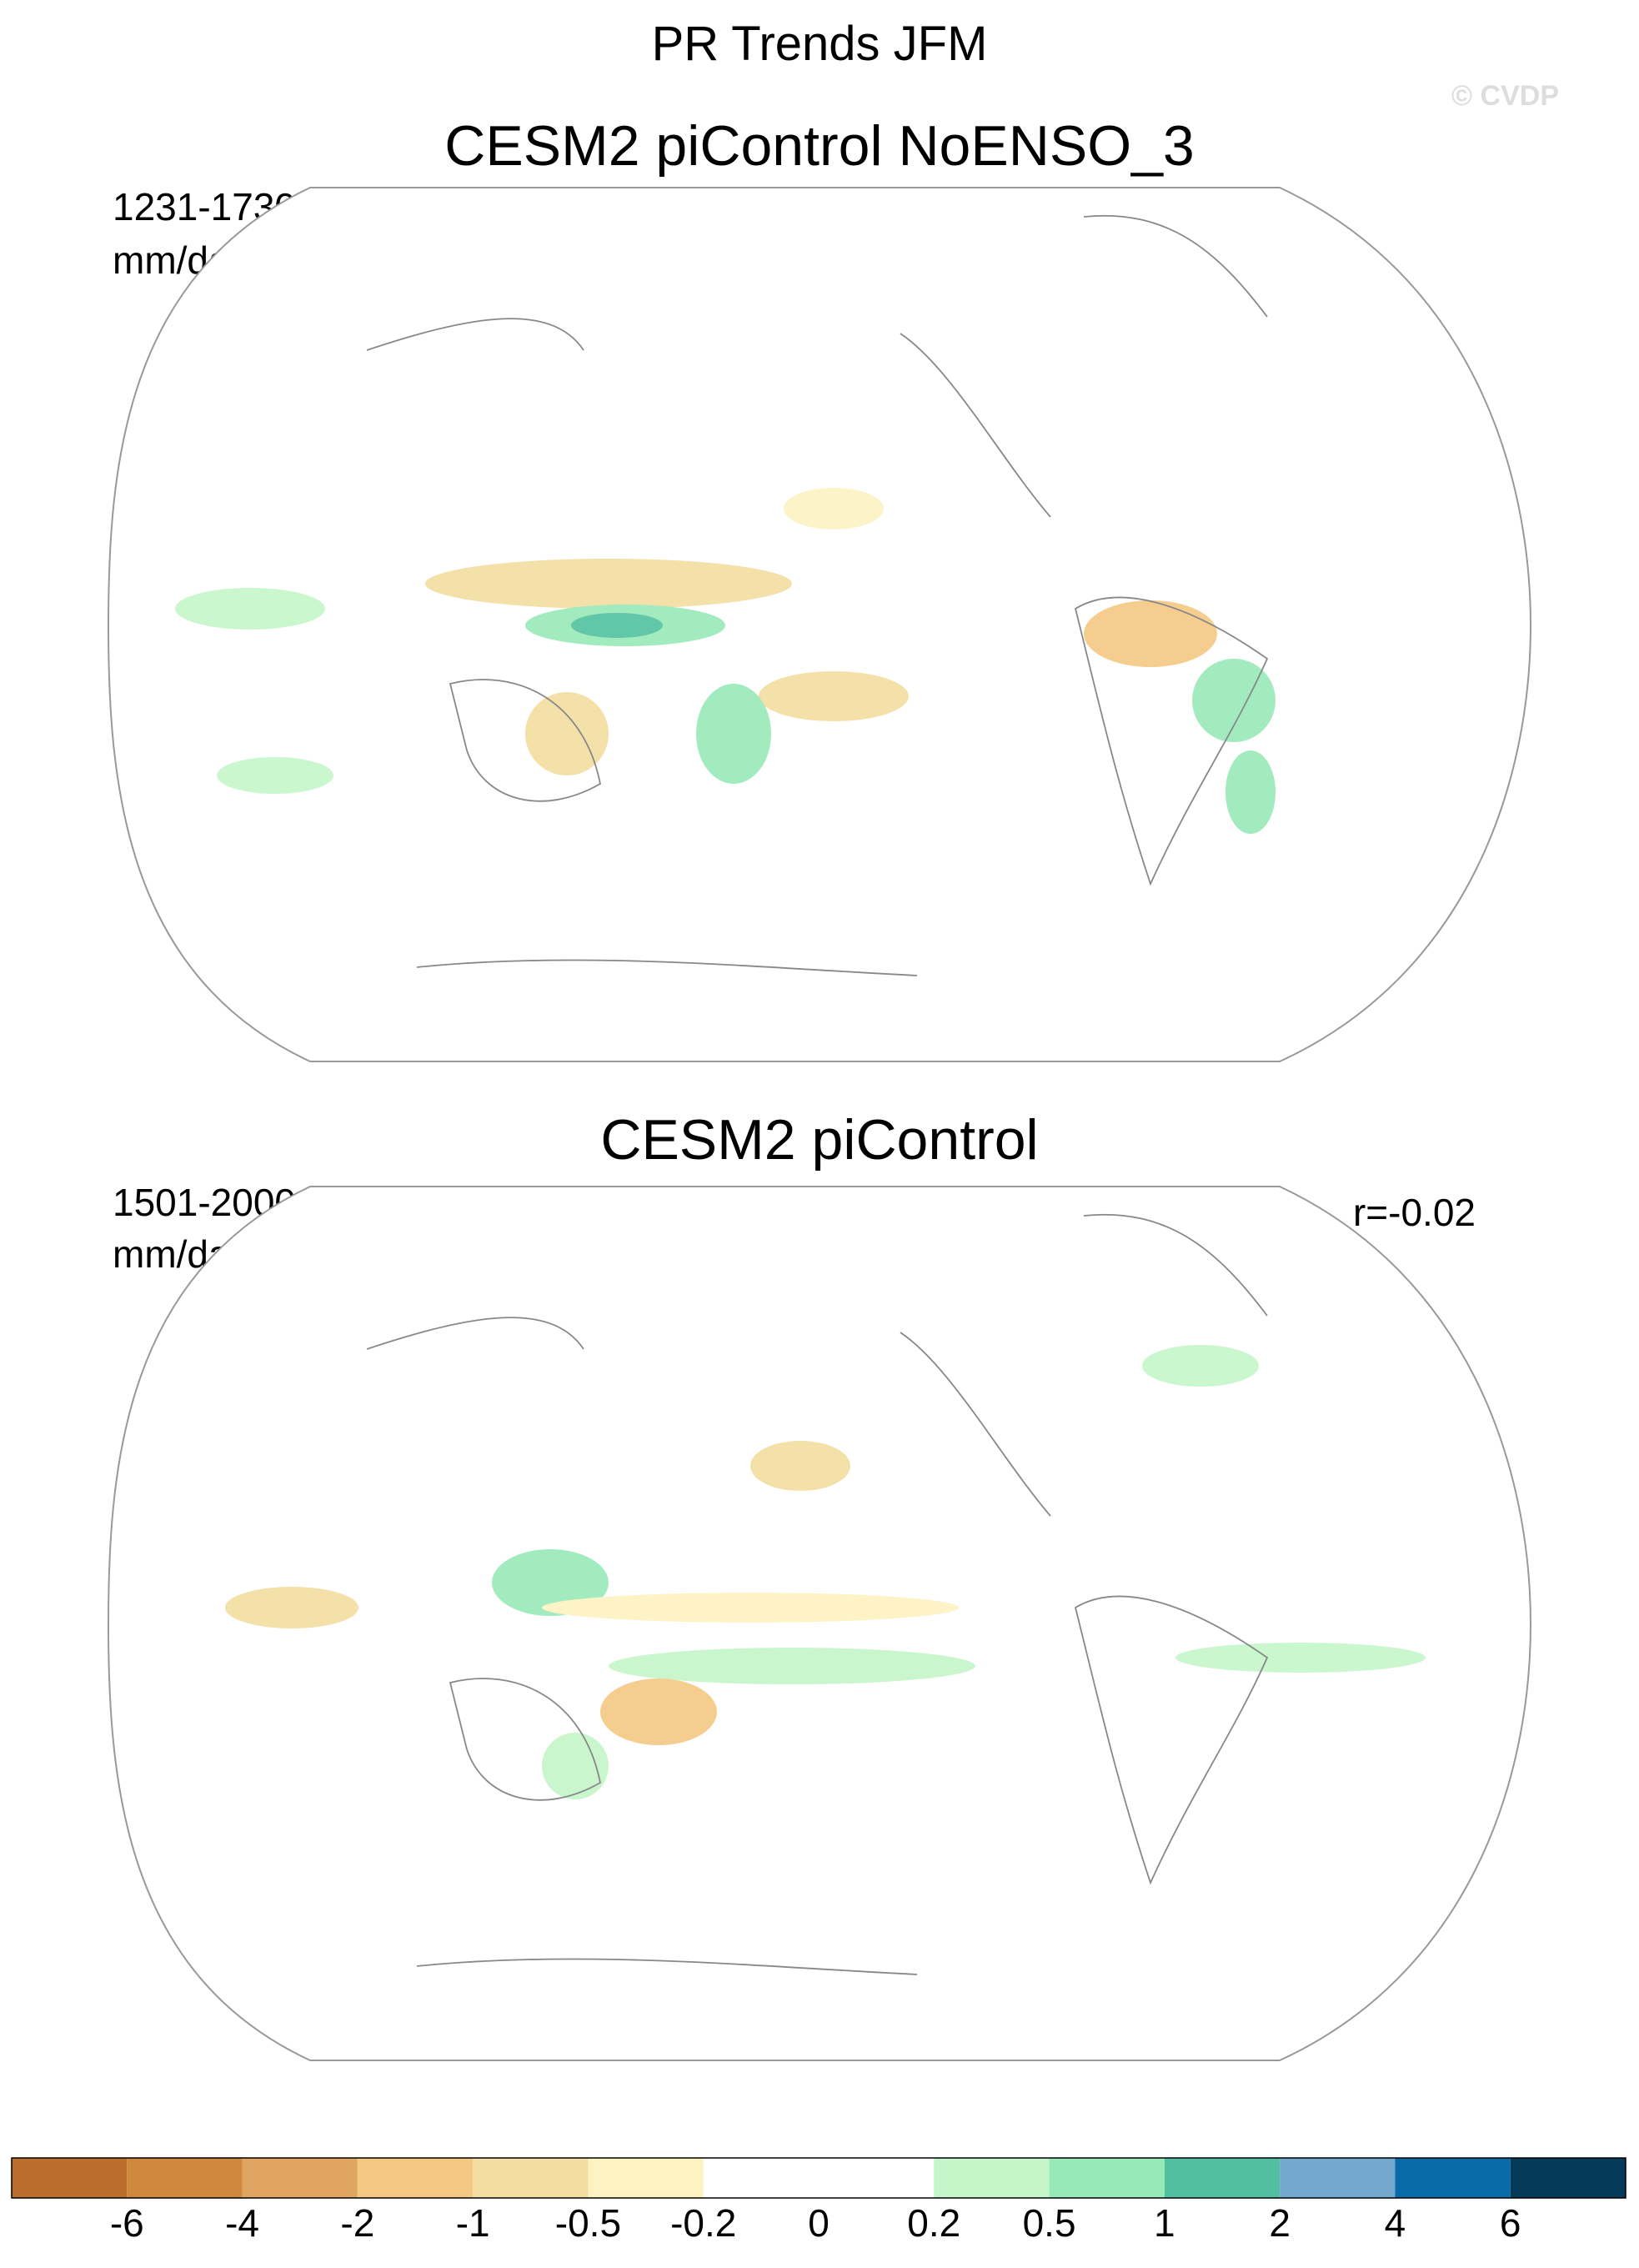 The image size is (1639, 2268). What do you see at coordinates (819, 146) in the screenshot?
I see `panel-title: CESM2 piControl NoENSO_3` at bounding box center [819, 146].